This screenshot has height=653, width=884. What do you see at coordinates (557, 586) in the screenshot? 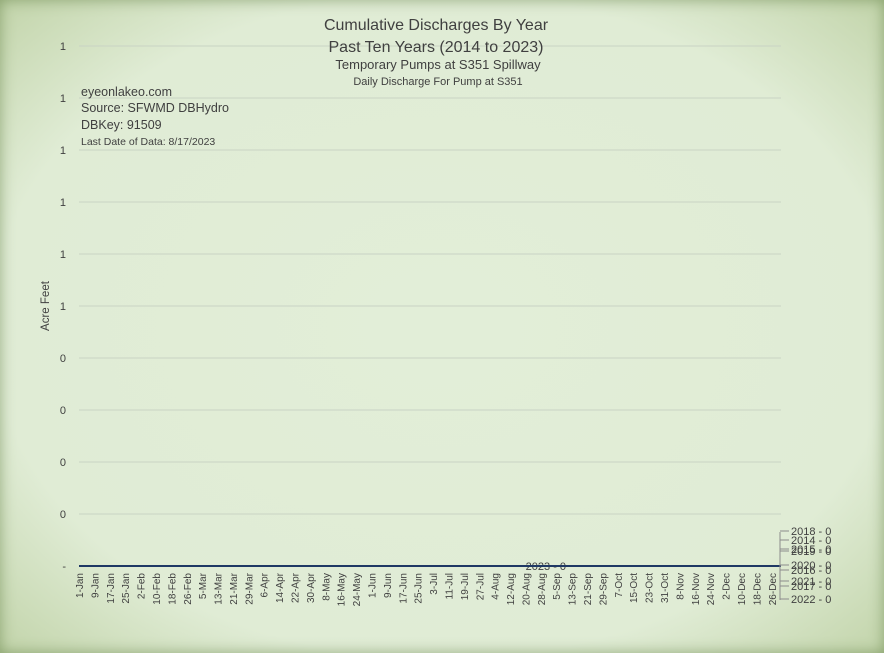
I see `x-tick-label: 5-Sep` at bounding box center [557, 586].